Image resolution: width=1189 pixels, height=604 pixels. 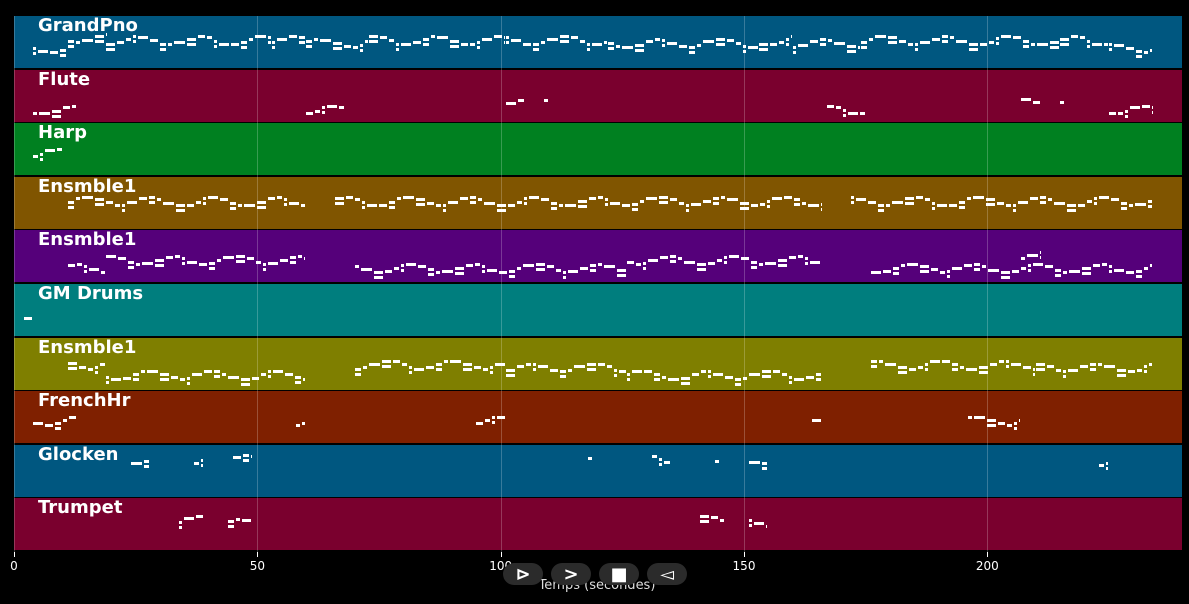 I want to click on forward-button: >, so click(x=571, y=574).